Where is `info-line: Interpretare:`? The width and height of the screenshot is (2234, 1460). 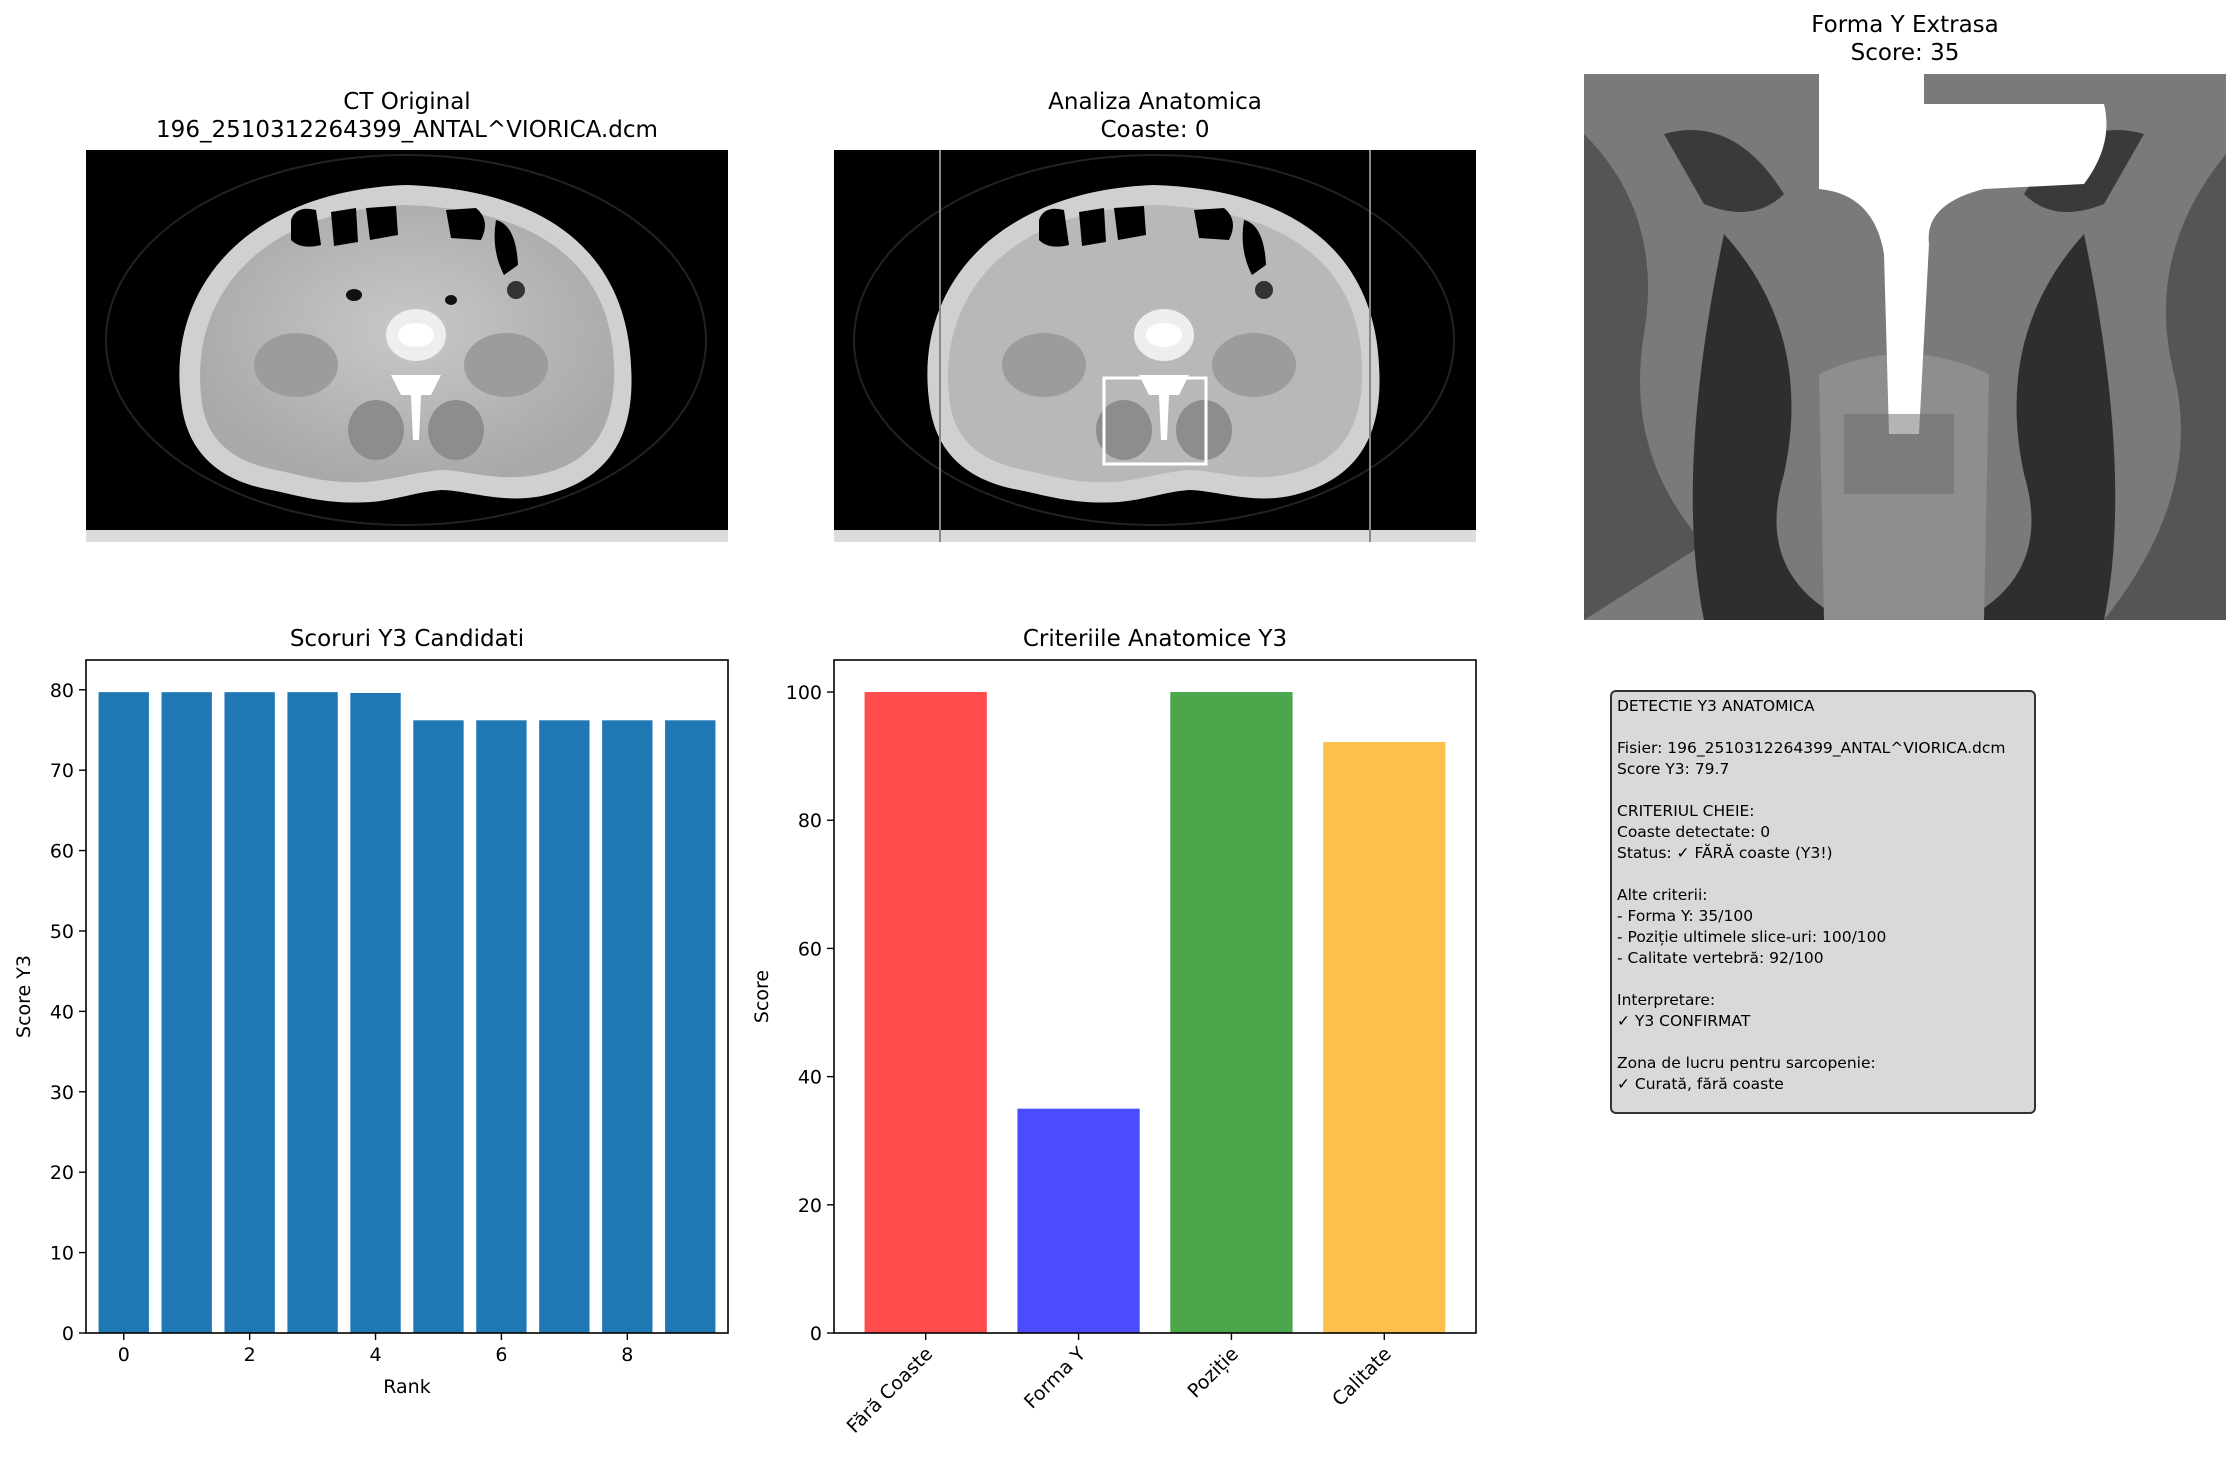 info-line: Interpretare: is located at coordinates (1666, 1000).